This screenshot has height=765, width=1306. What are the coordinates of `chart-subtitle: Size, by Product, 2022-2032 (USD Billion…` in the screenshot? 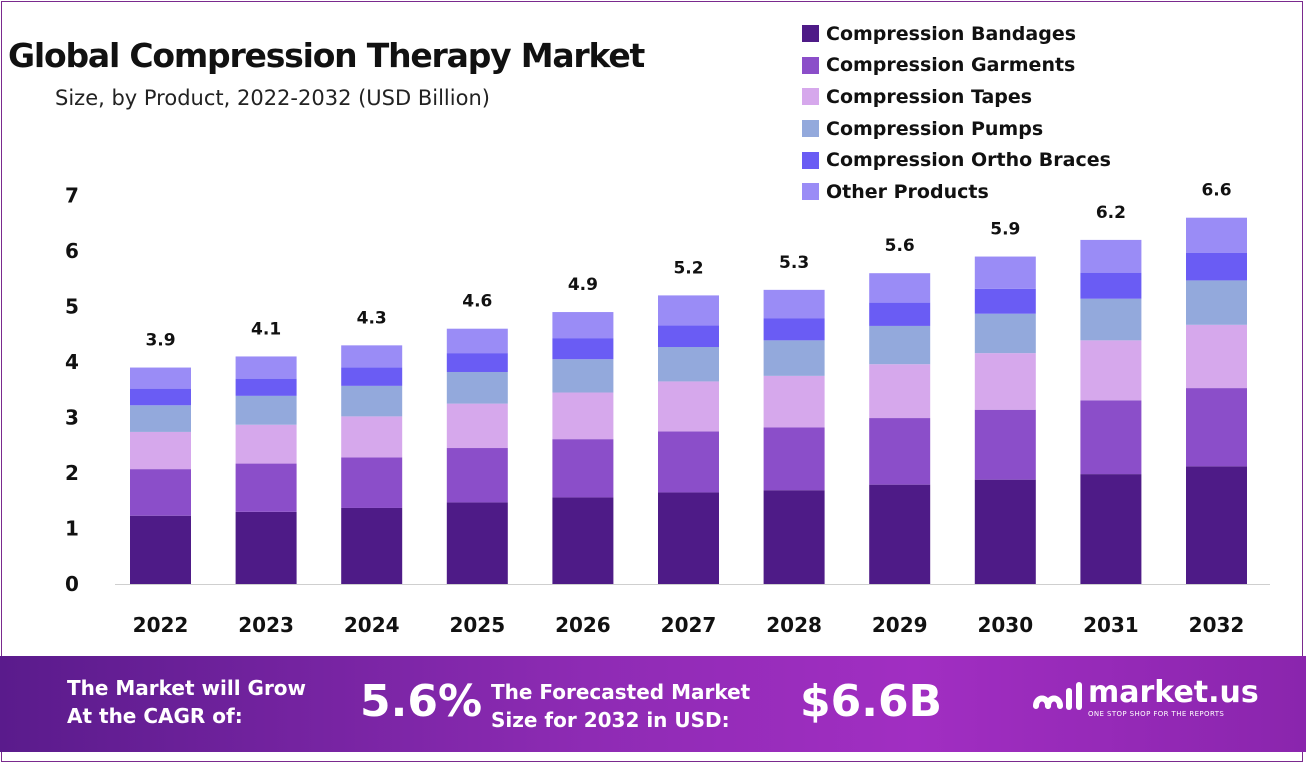 It's located at (272, 98).